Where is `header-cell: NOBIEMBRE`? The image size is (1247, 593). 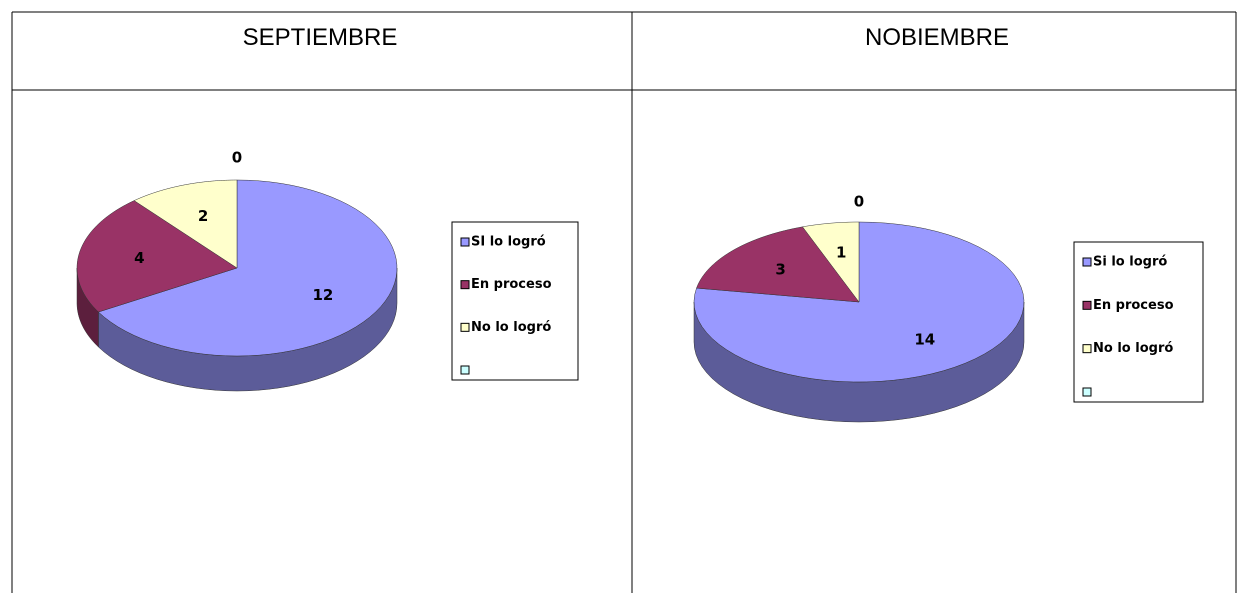
header-cell: NOBIEMBRE is located at coordinates (937, 37).